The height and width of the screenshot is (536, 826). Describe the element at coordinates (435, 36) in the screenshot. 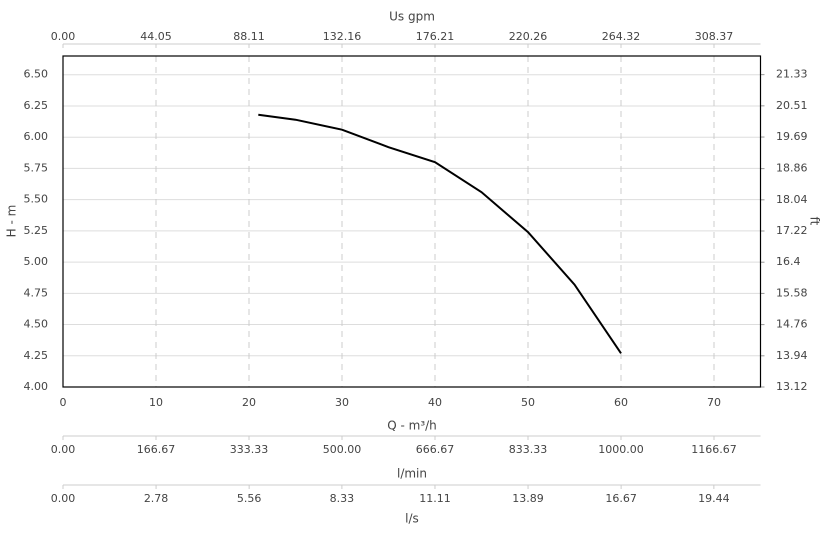

I see `top-tick-label: 176.21` at that location.